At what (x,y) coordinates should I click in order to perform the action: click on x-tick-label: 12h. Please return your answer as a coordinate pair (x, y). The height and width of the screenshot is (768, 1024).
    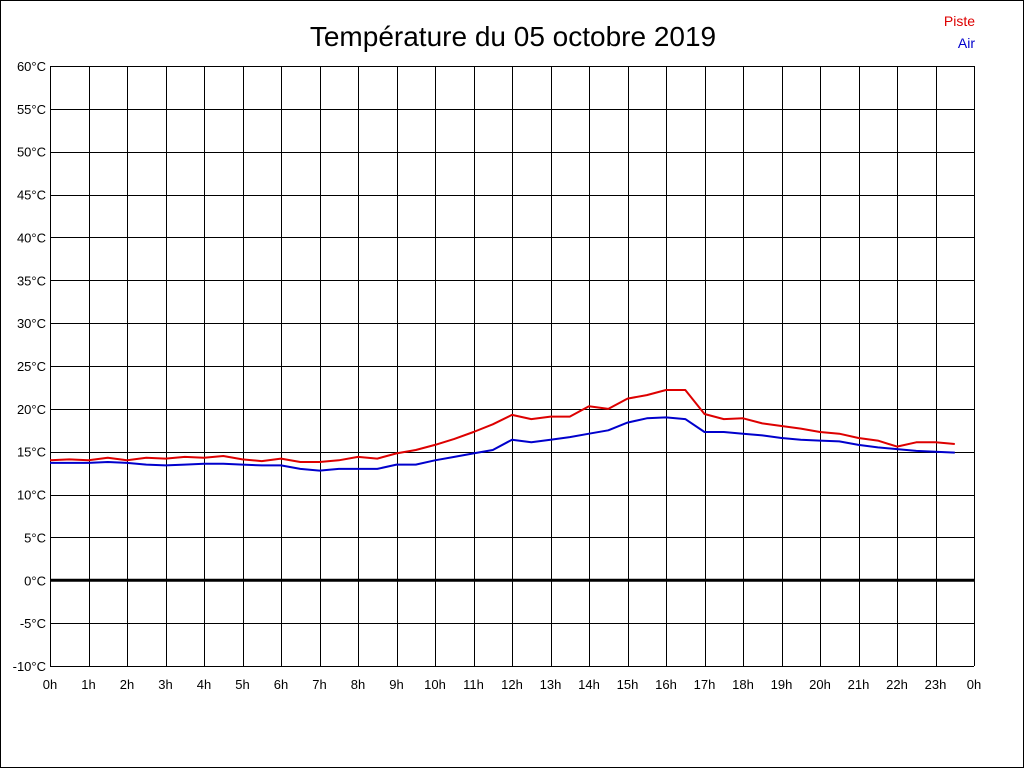
    Looking at the image, I should click on (512, 684).